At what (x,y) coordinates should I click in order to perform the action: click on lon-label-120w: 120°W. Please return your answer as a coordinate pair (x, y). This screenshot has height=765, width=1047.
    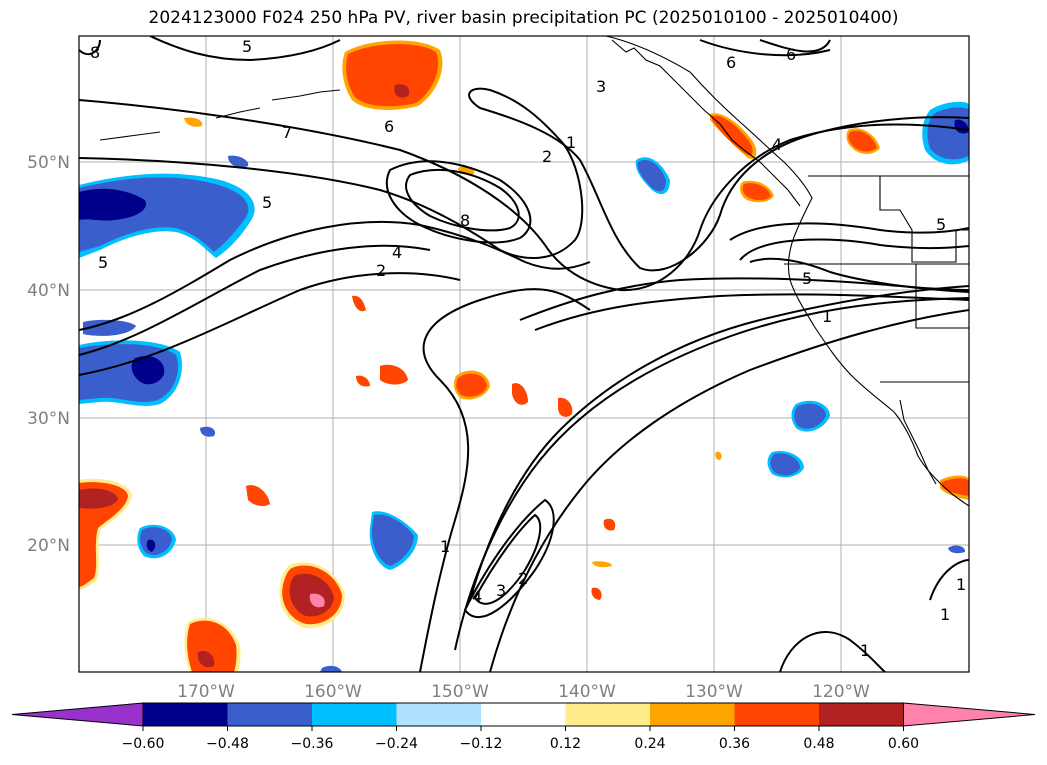
    Looking at the image, I should click on (841, 692).